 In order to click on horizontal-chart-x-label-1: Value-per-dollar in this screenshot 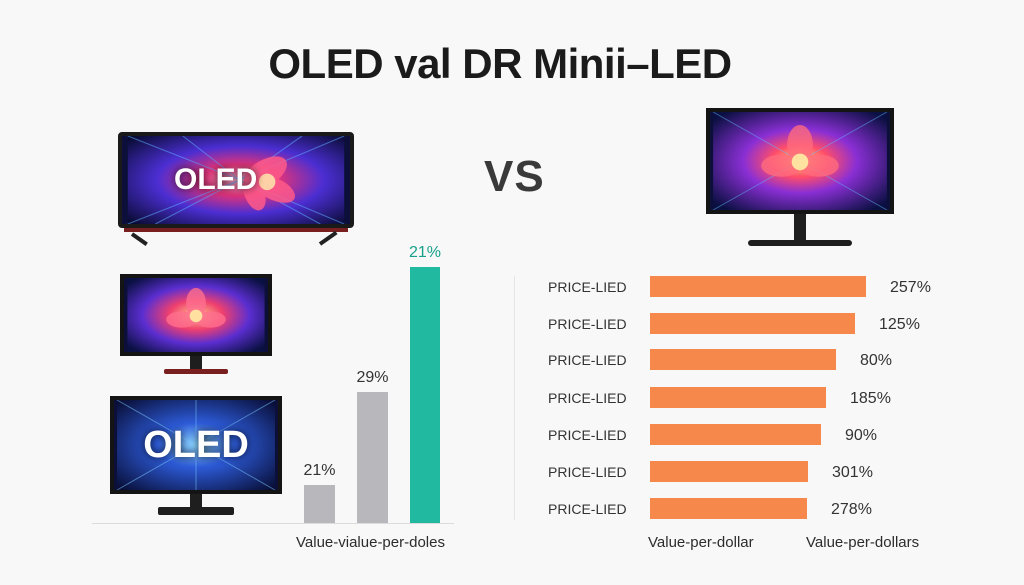, I will do `click(701, 542)`.